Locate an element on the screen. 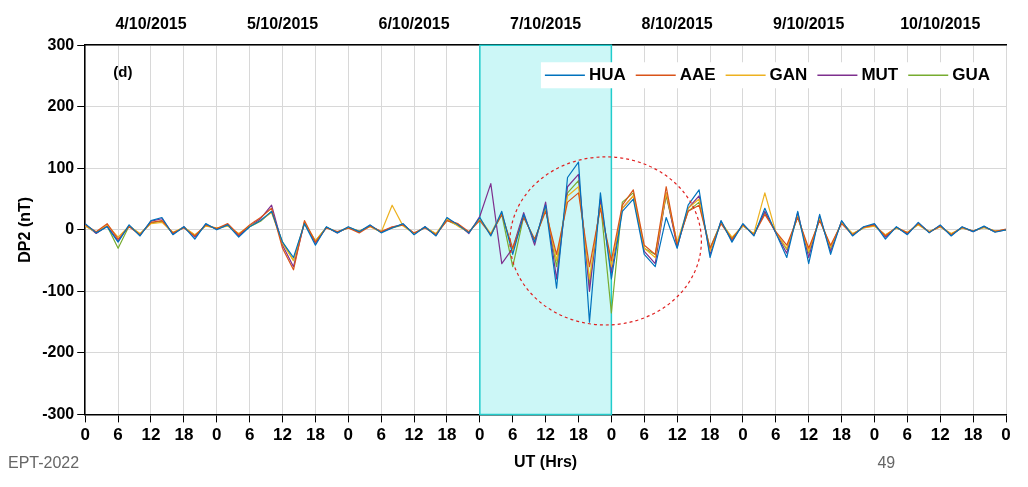  legend-label: AAE is located at coordinates (697, 74).